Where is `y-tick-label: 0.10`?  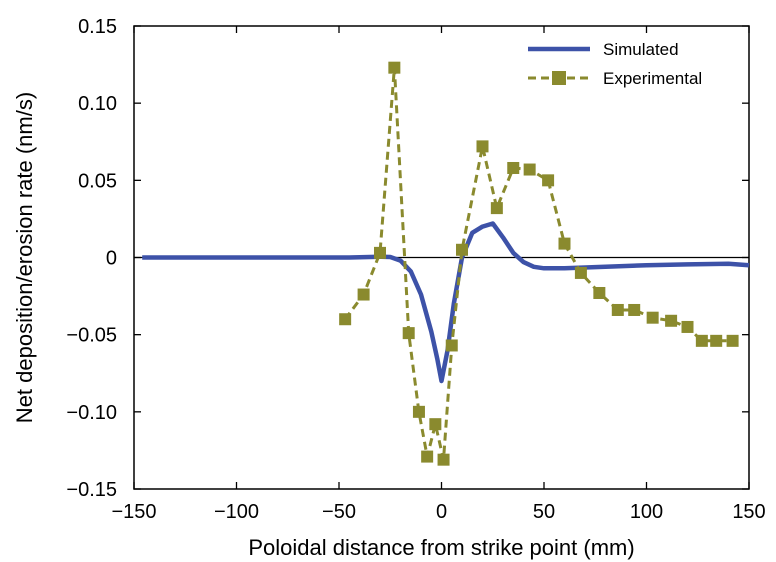
y-tick-label: 0.10 is located at coordinates (97, 104).